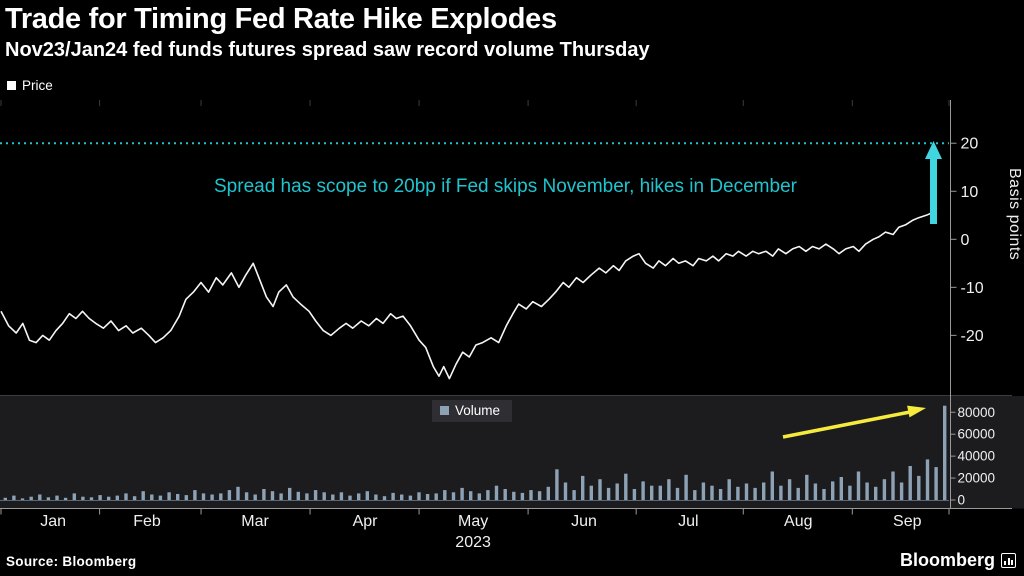 Image resolution: width=1024 pixels, height=576 pixels. I want to click on price-legend: Price, so click(30, 85).